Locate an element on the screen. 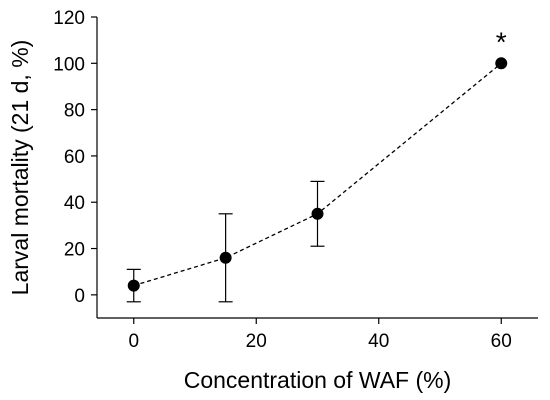  y-tick-label: 80 is located at coordinates (74, 111).